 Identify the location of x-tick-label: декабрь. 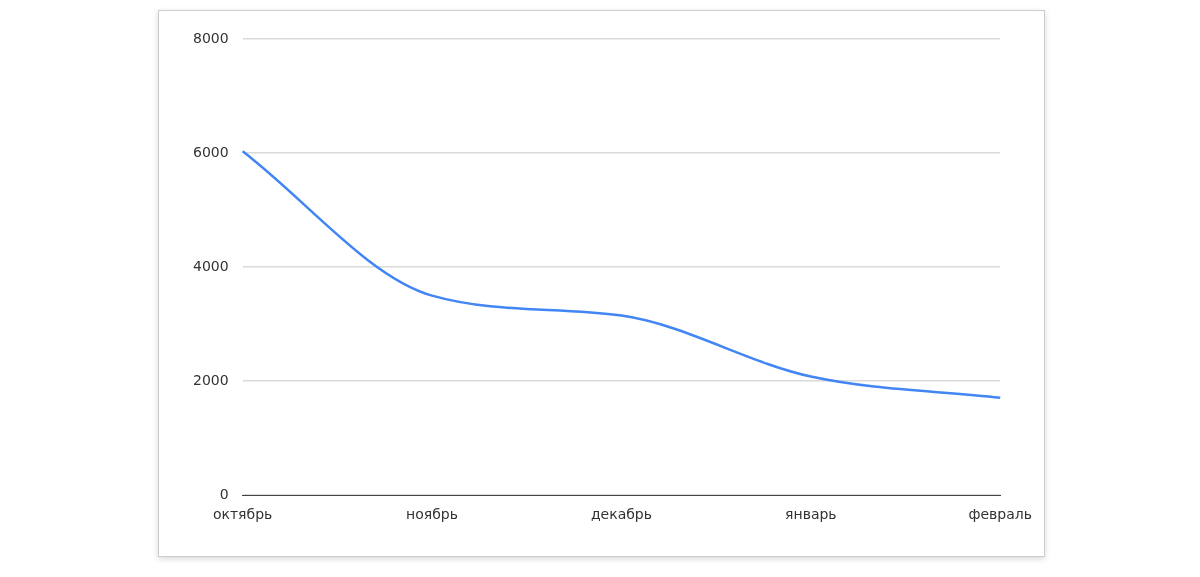
(621, 514).